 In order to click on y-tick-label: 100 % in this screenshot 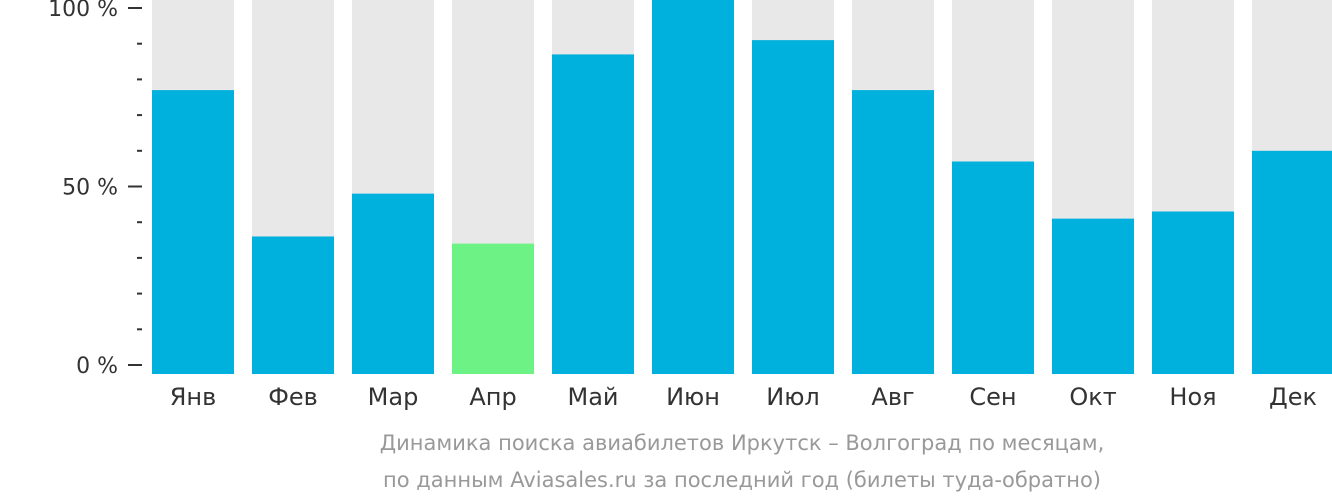, I will do `click(83, 11)`.